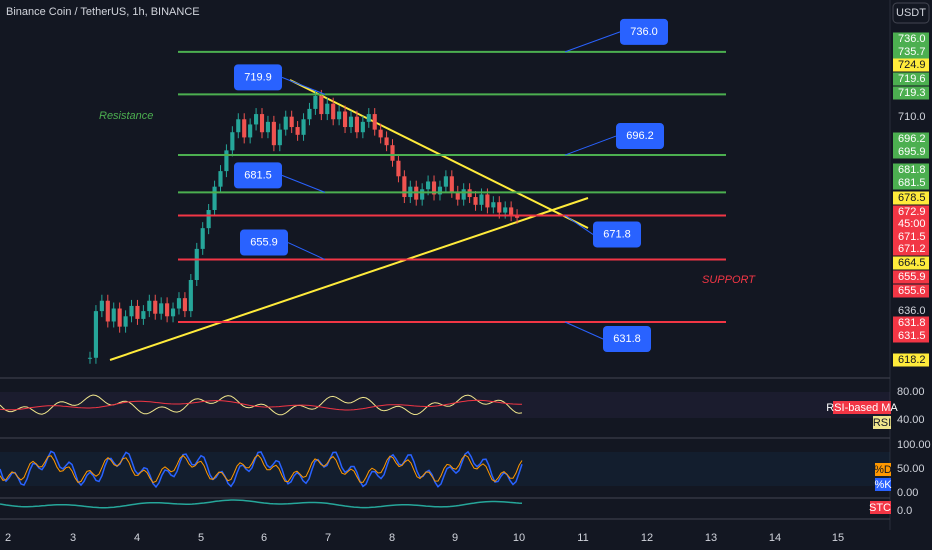 Image resolution: width=932 pixels, height=550 pixels. I want to click on callout-label: 696.2, so click(640, 136).